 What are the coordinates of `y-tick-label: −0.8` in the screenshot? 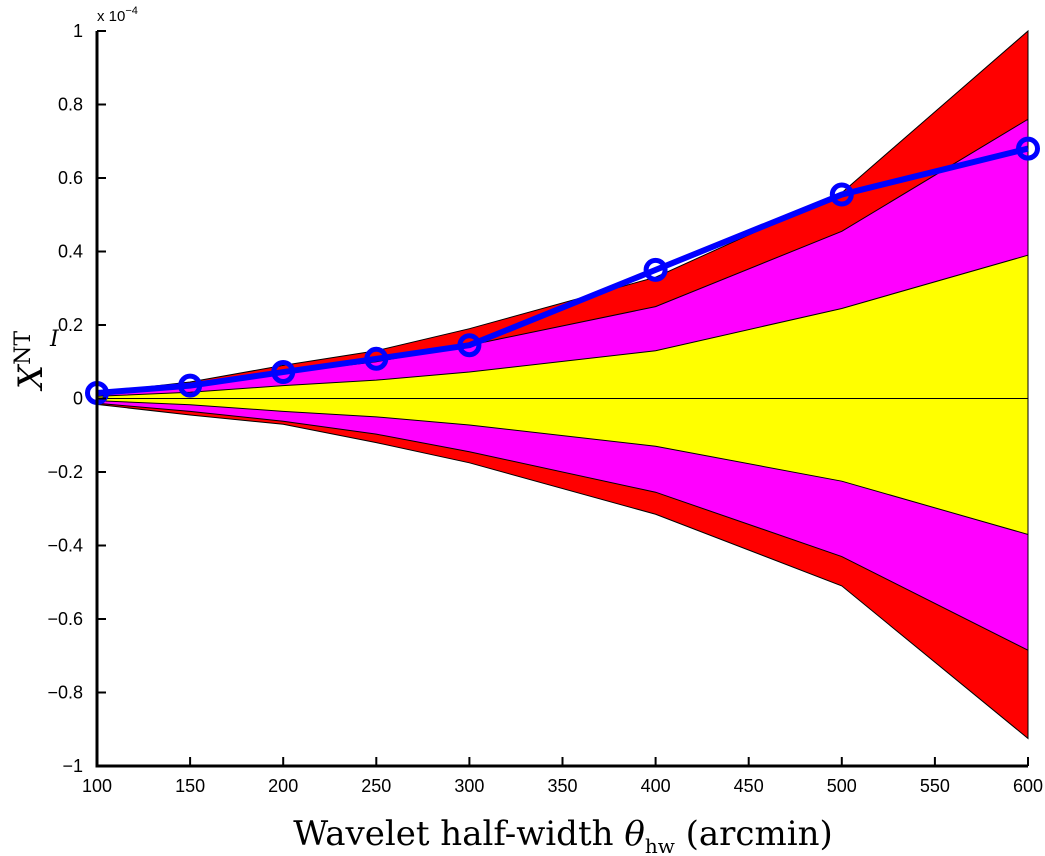 It's located at (65, 693).